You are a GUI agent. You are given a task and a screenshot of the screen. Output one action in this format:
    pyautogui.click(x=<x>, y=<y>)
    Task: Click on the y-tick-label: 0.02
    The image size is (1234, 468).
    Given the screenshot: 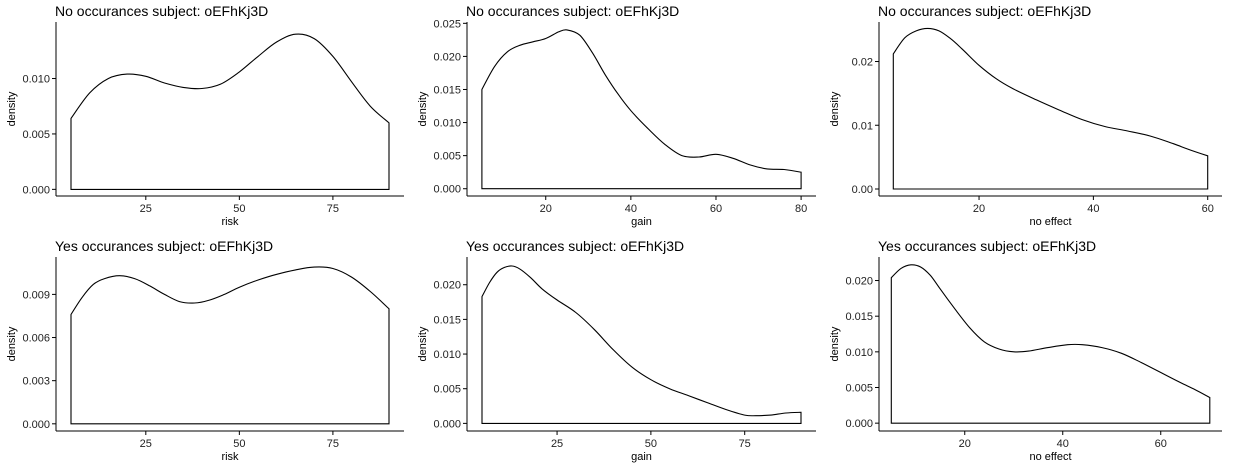 What is the action you would take?
    pyautogui.click(x=862, y=63)
    